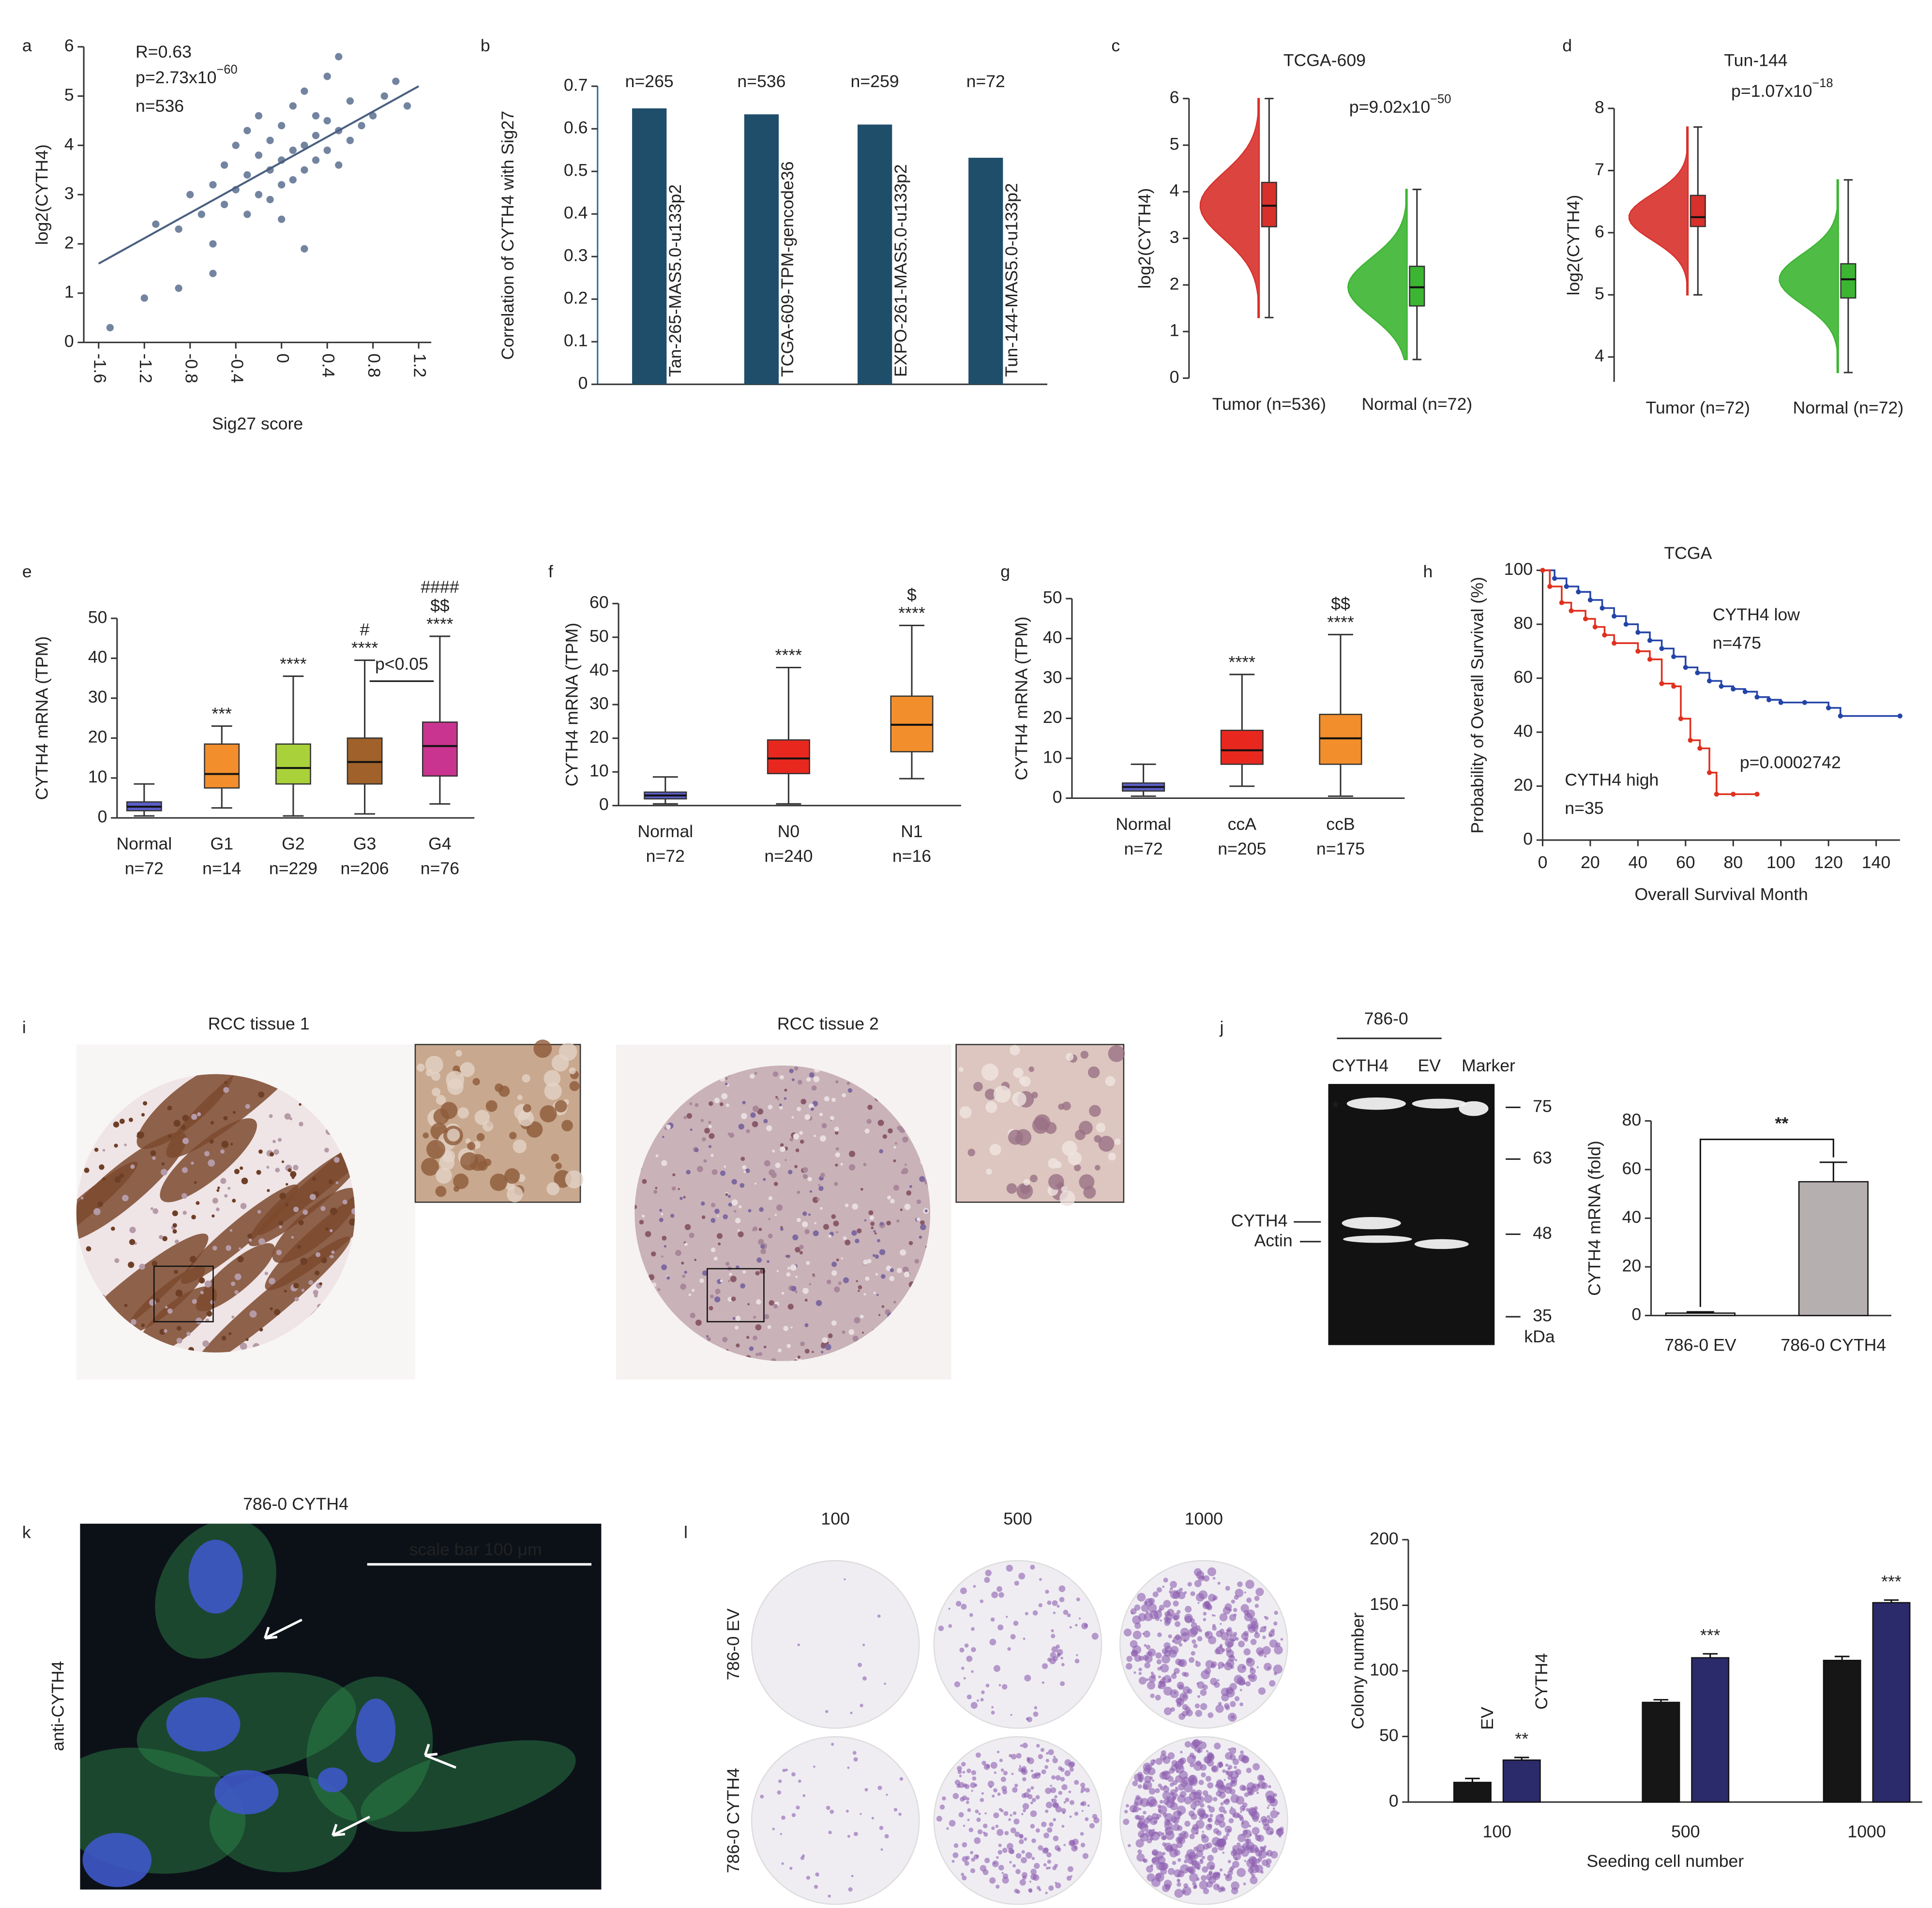 This screenshot has height=1908, width=1932. I want to click on violin, so click(1809, 276).